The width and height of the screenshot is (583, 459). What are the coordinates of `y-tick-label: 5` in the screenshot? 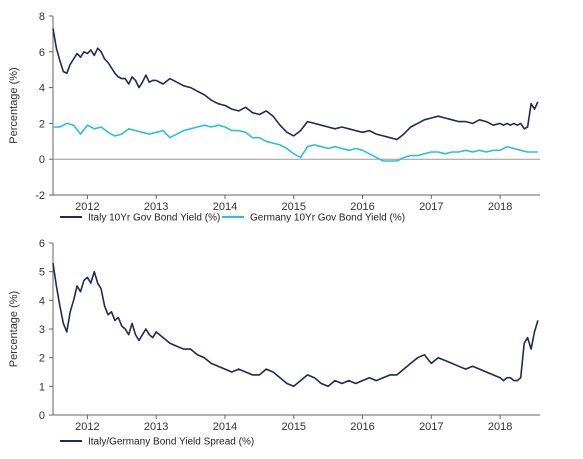 It's located at (42, 273).